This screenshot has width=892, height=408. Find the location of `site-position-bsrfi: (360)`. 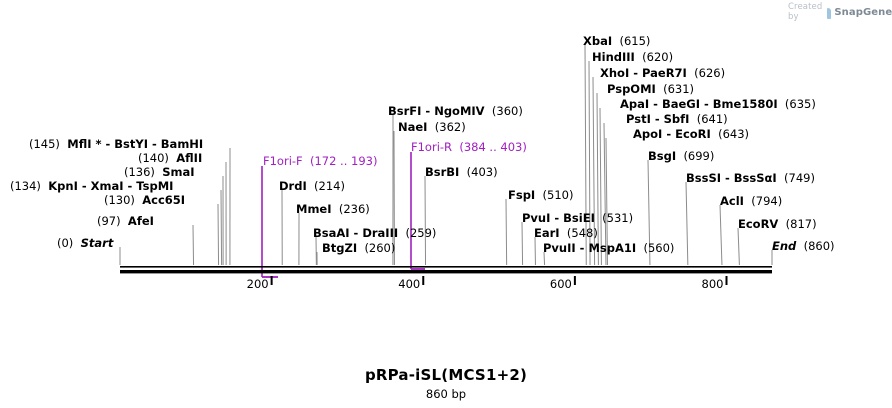

site-position-bsrfi: (360) is located at coordinates (507, 111).